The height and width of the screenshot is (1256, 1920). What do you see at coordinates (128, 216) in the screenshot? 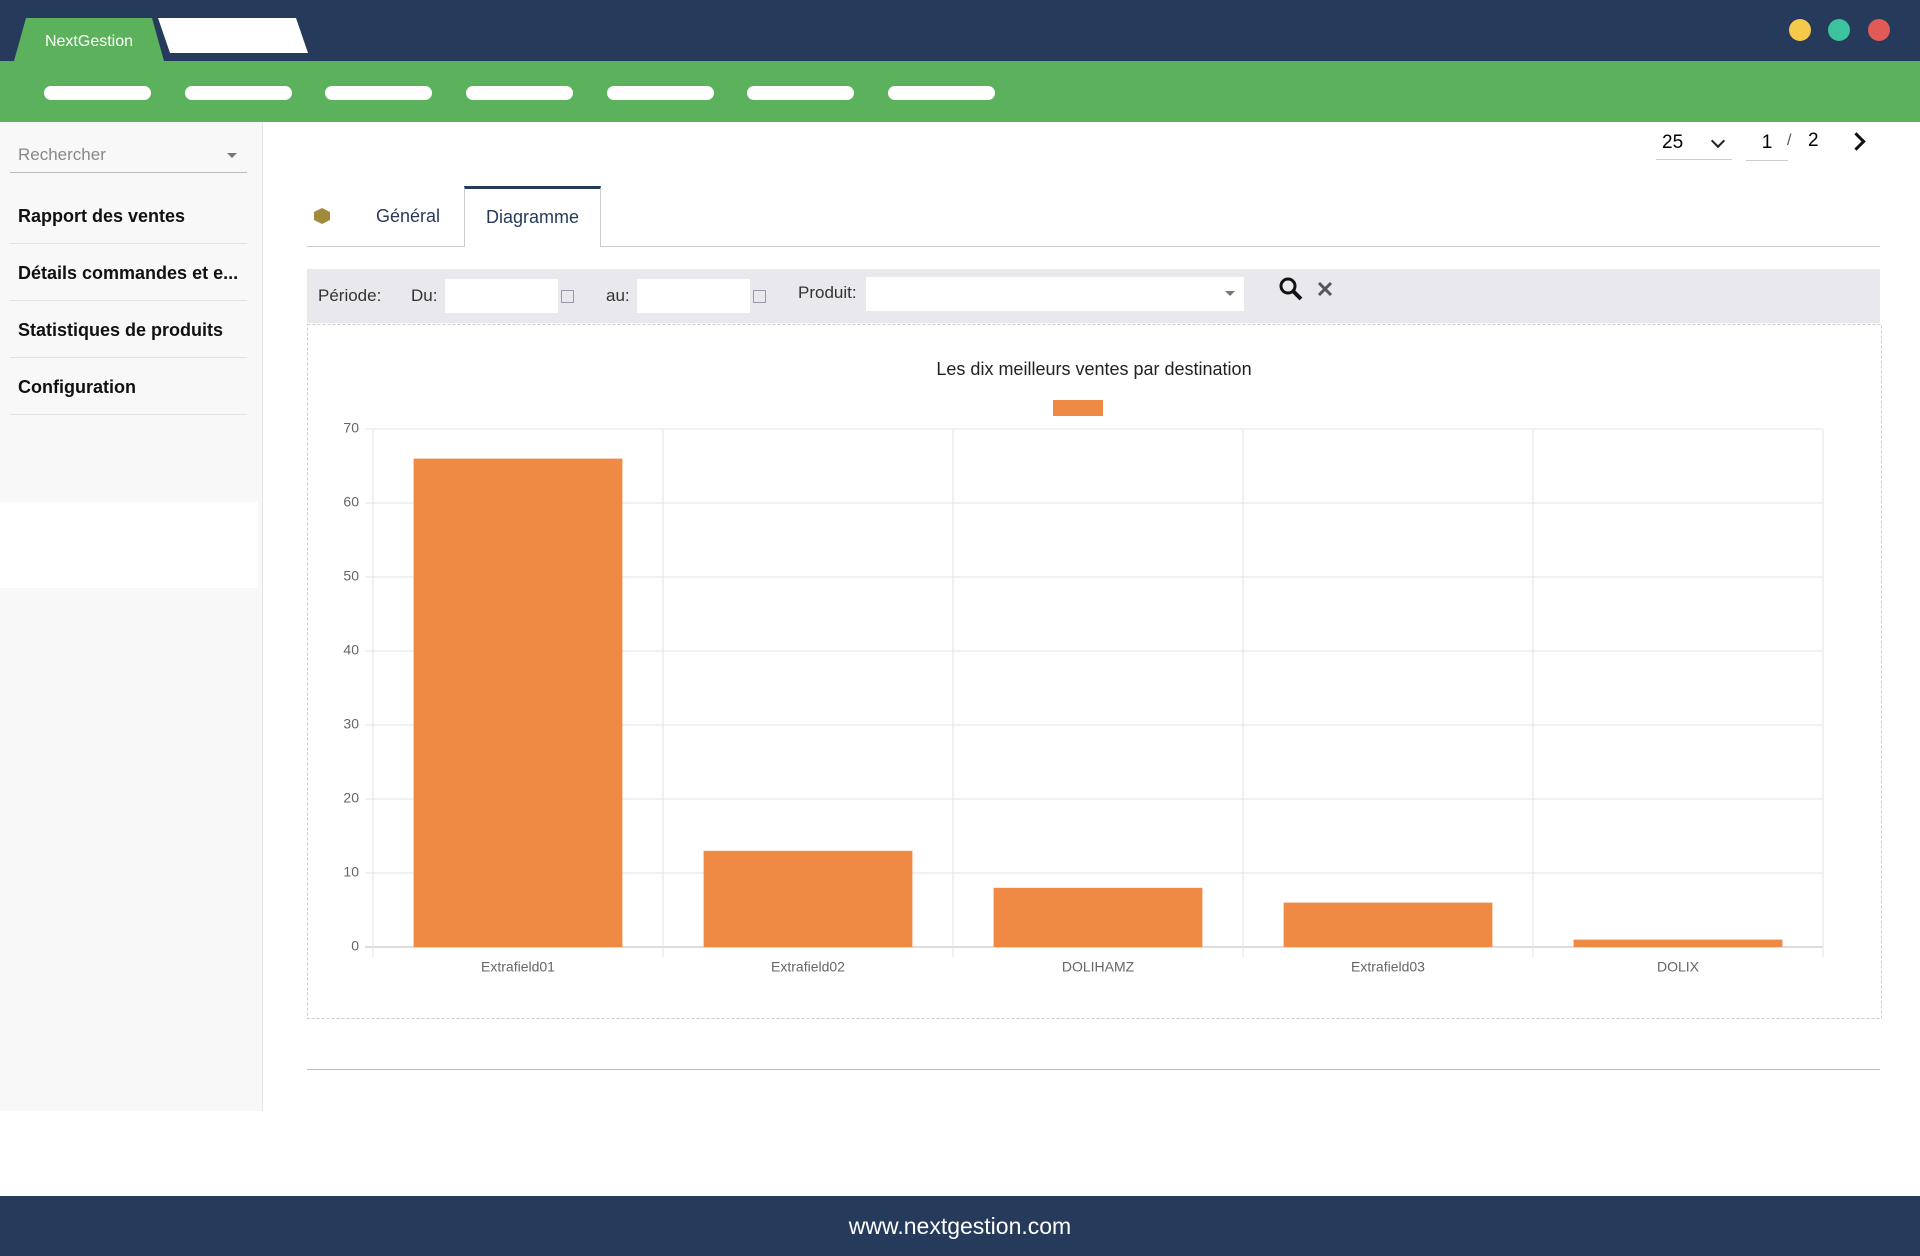
I see `sidebar-item: Rapport des ventes` at bounding box center [128, 216].